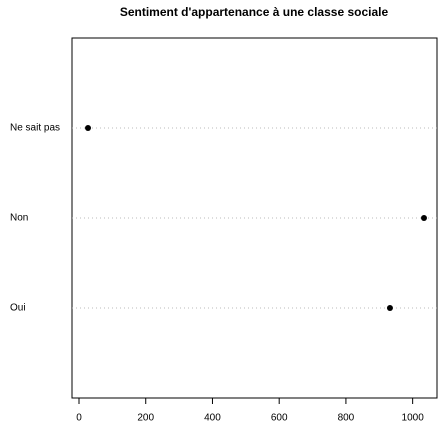  What do you see at coordinates (35, 128) in the screenshot?
I see `y-tick-label: Ne sait pas` at bounding box center [35, 128].